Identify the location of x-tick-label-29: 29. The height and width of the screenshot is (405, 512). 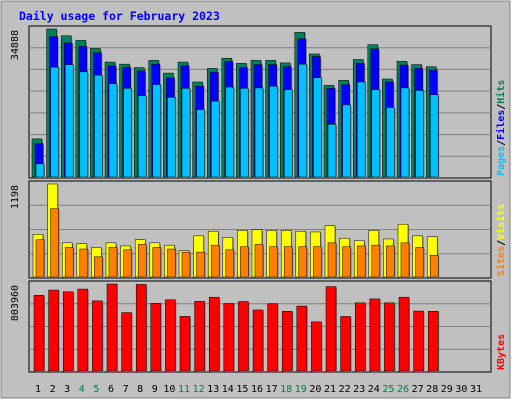
(447, 389).